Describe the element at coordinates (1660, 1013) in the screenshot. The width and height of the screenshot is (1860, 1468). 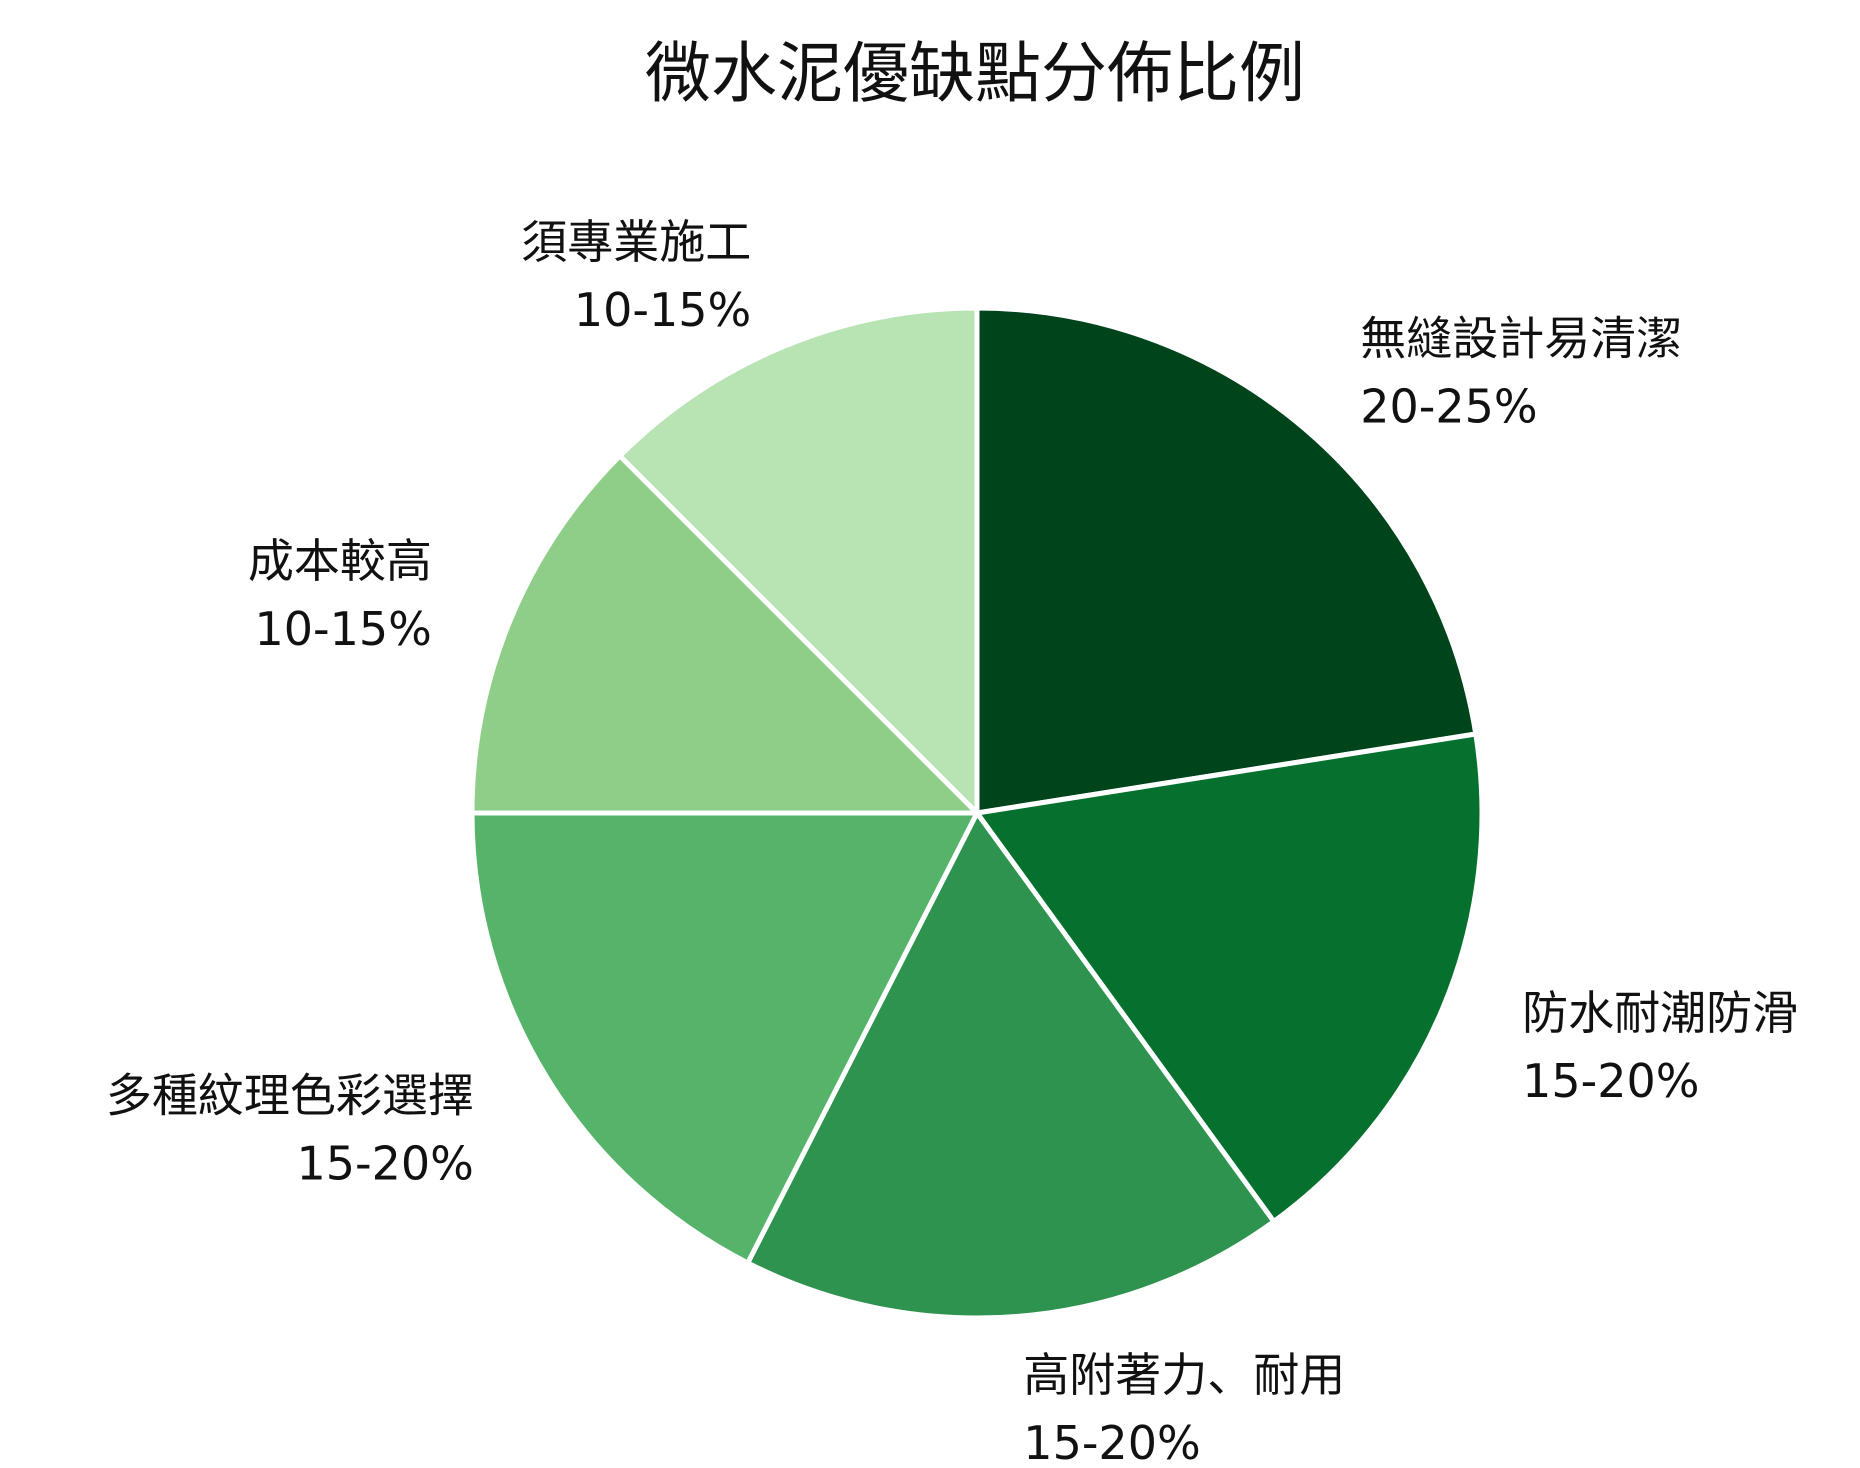
I see `slice-label-1: 防水耐潮防滑` at that location.